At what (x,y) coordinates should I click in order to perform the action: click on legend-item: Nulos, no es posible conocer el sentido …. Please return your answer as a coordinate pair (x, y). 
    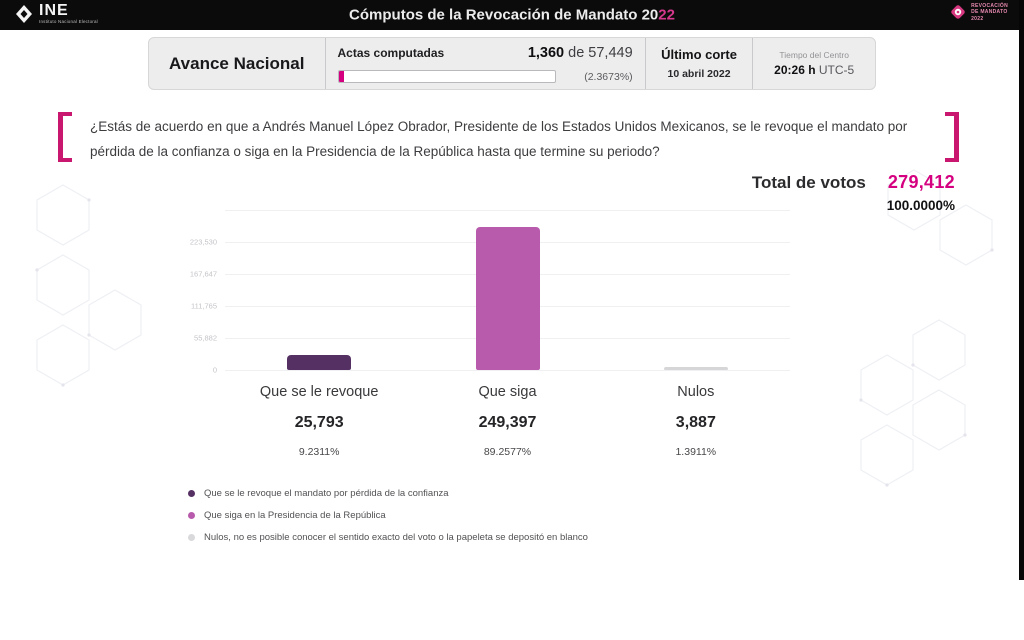
    Looking at the image, I should click on (388, 537).